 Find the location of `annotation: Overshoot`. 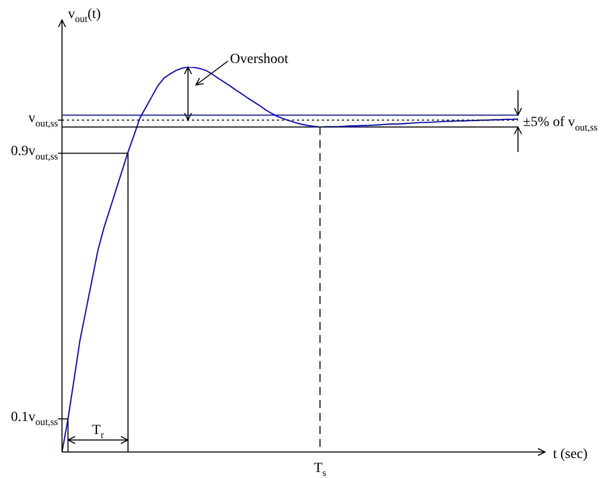

annotation: Overshoot is located at coordinates (259, 59).